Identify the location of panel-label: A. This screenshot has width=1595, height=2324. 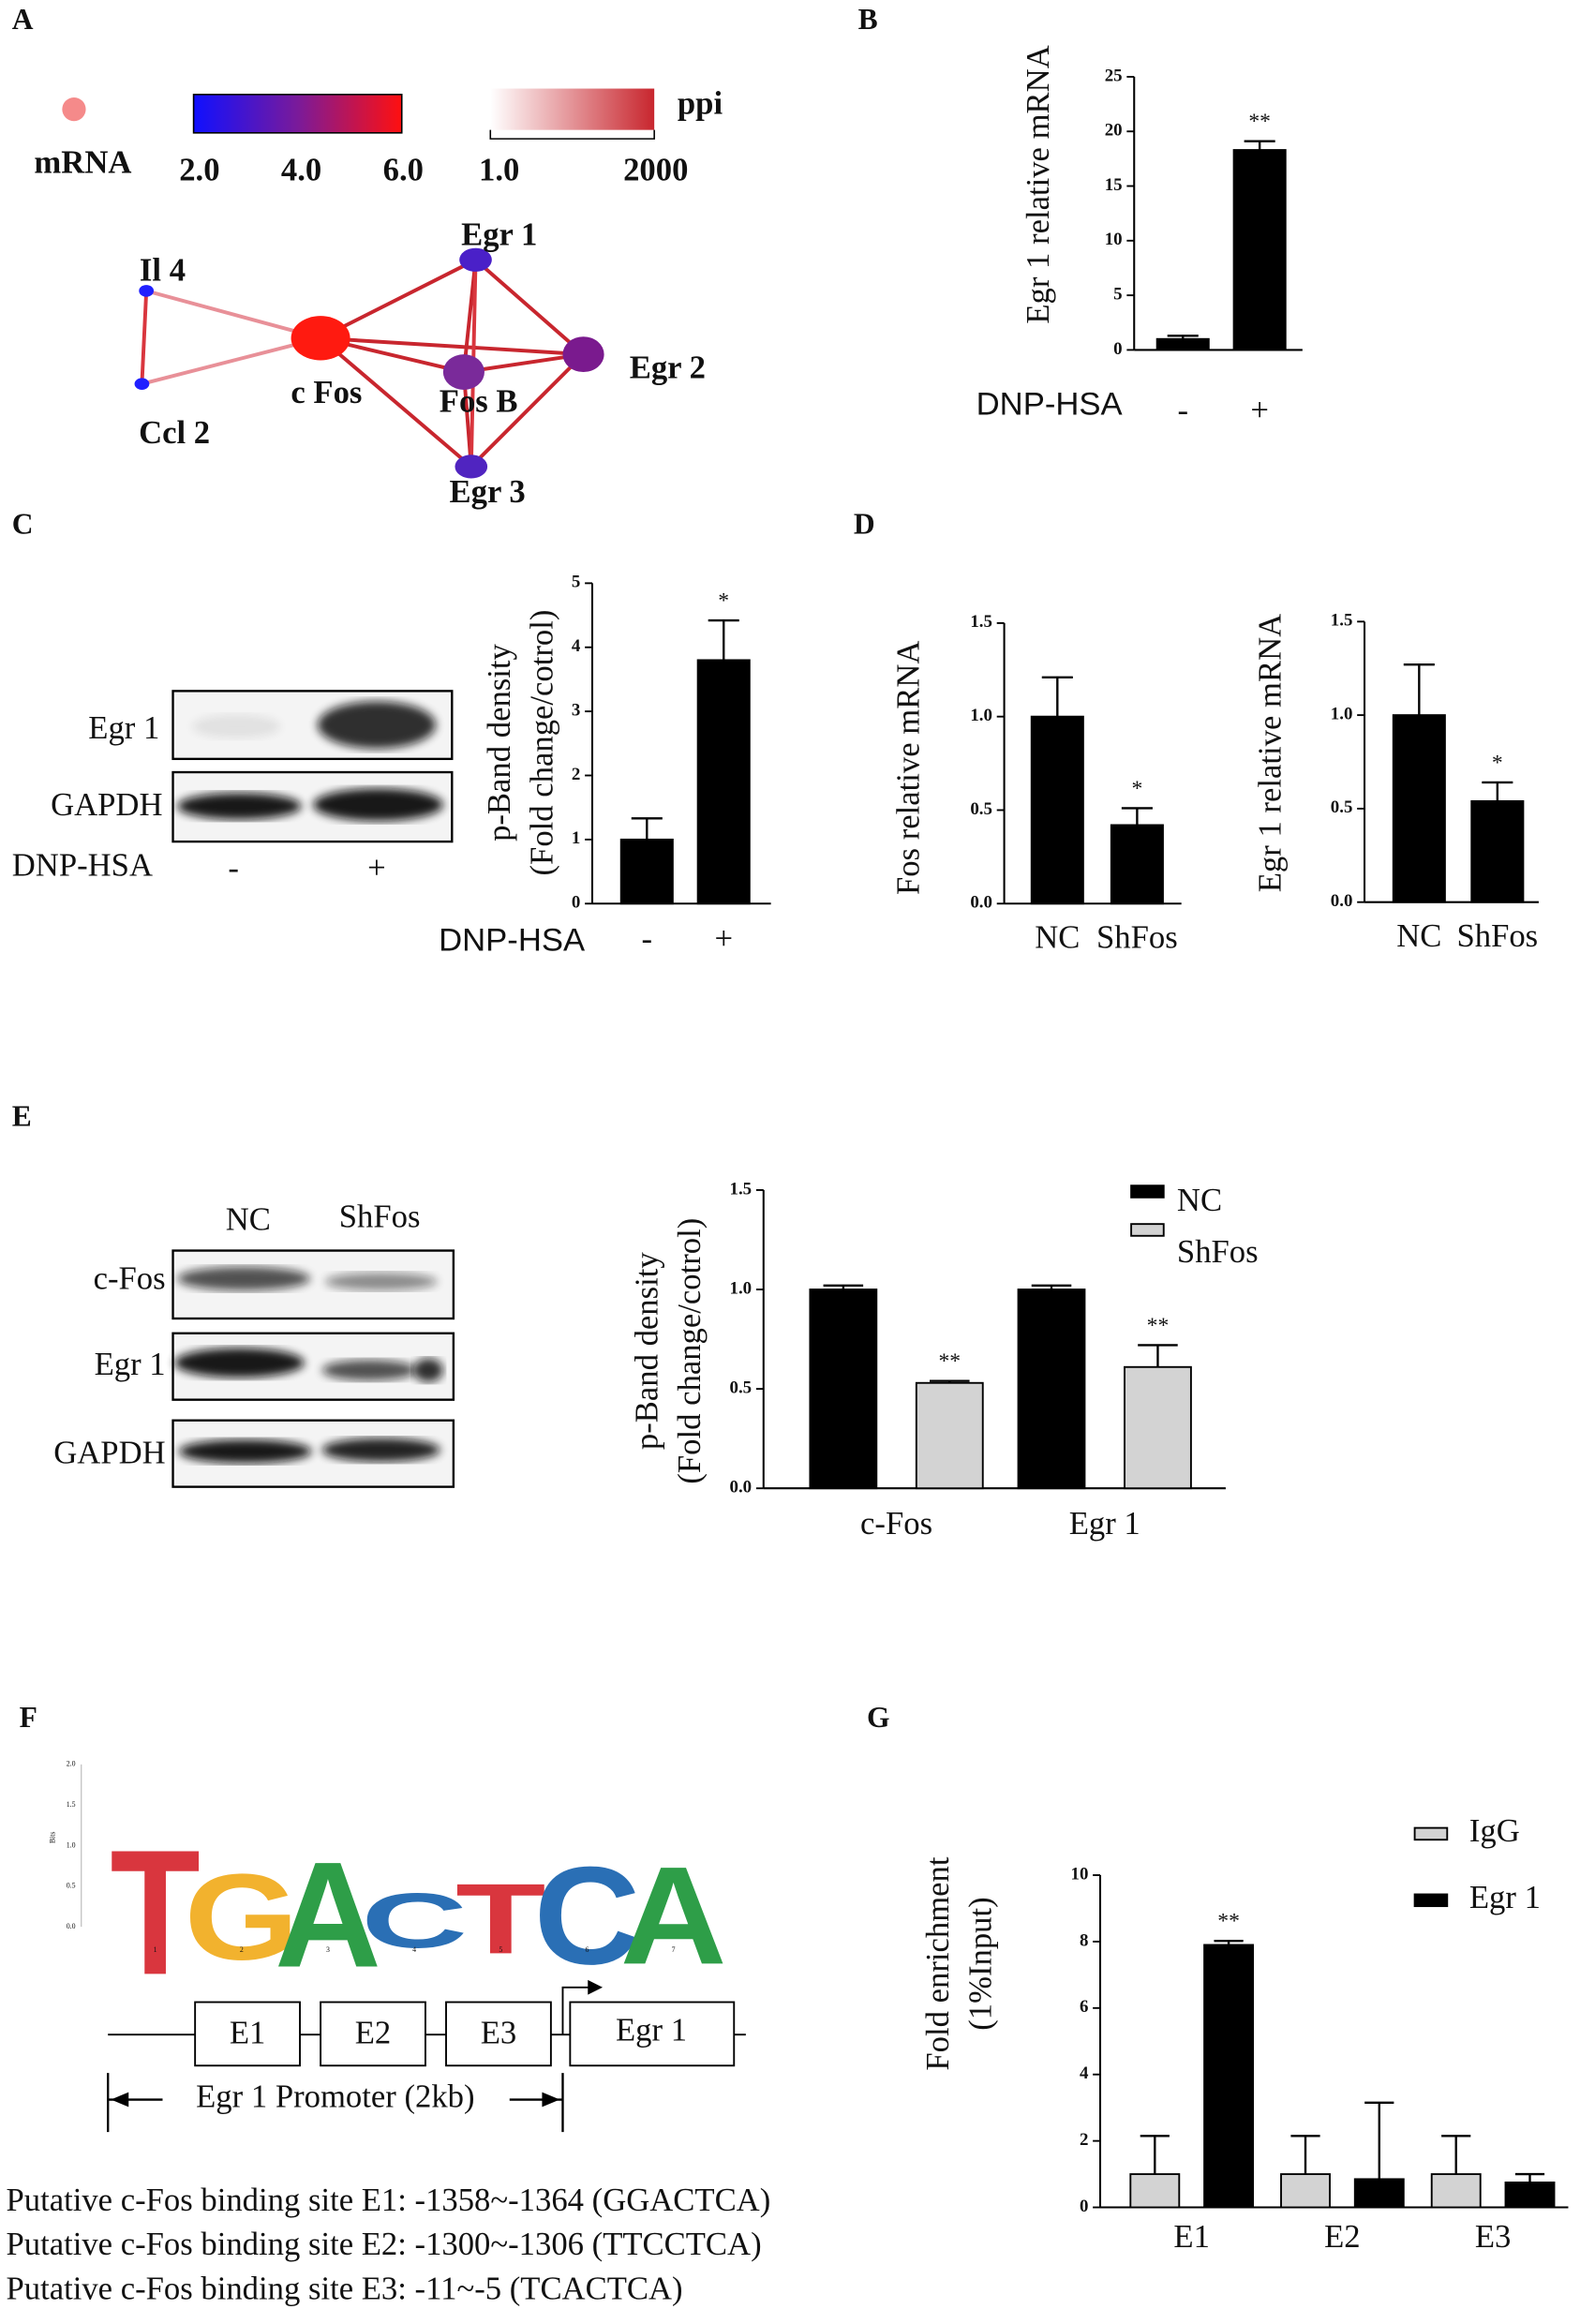
(23, 19).